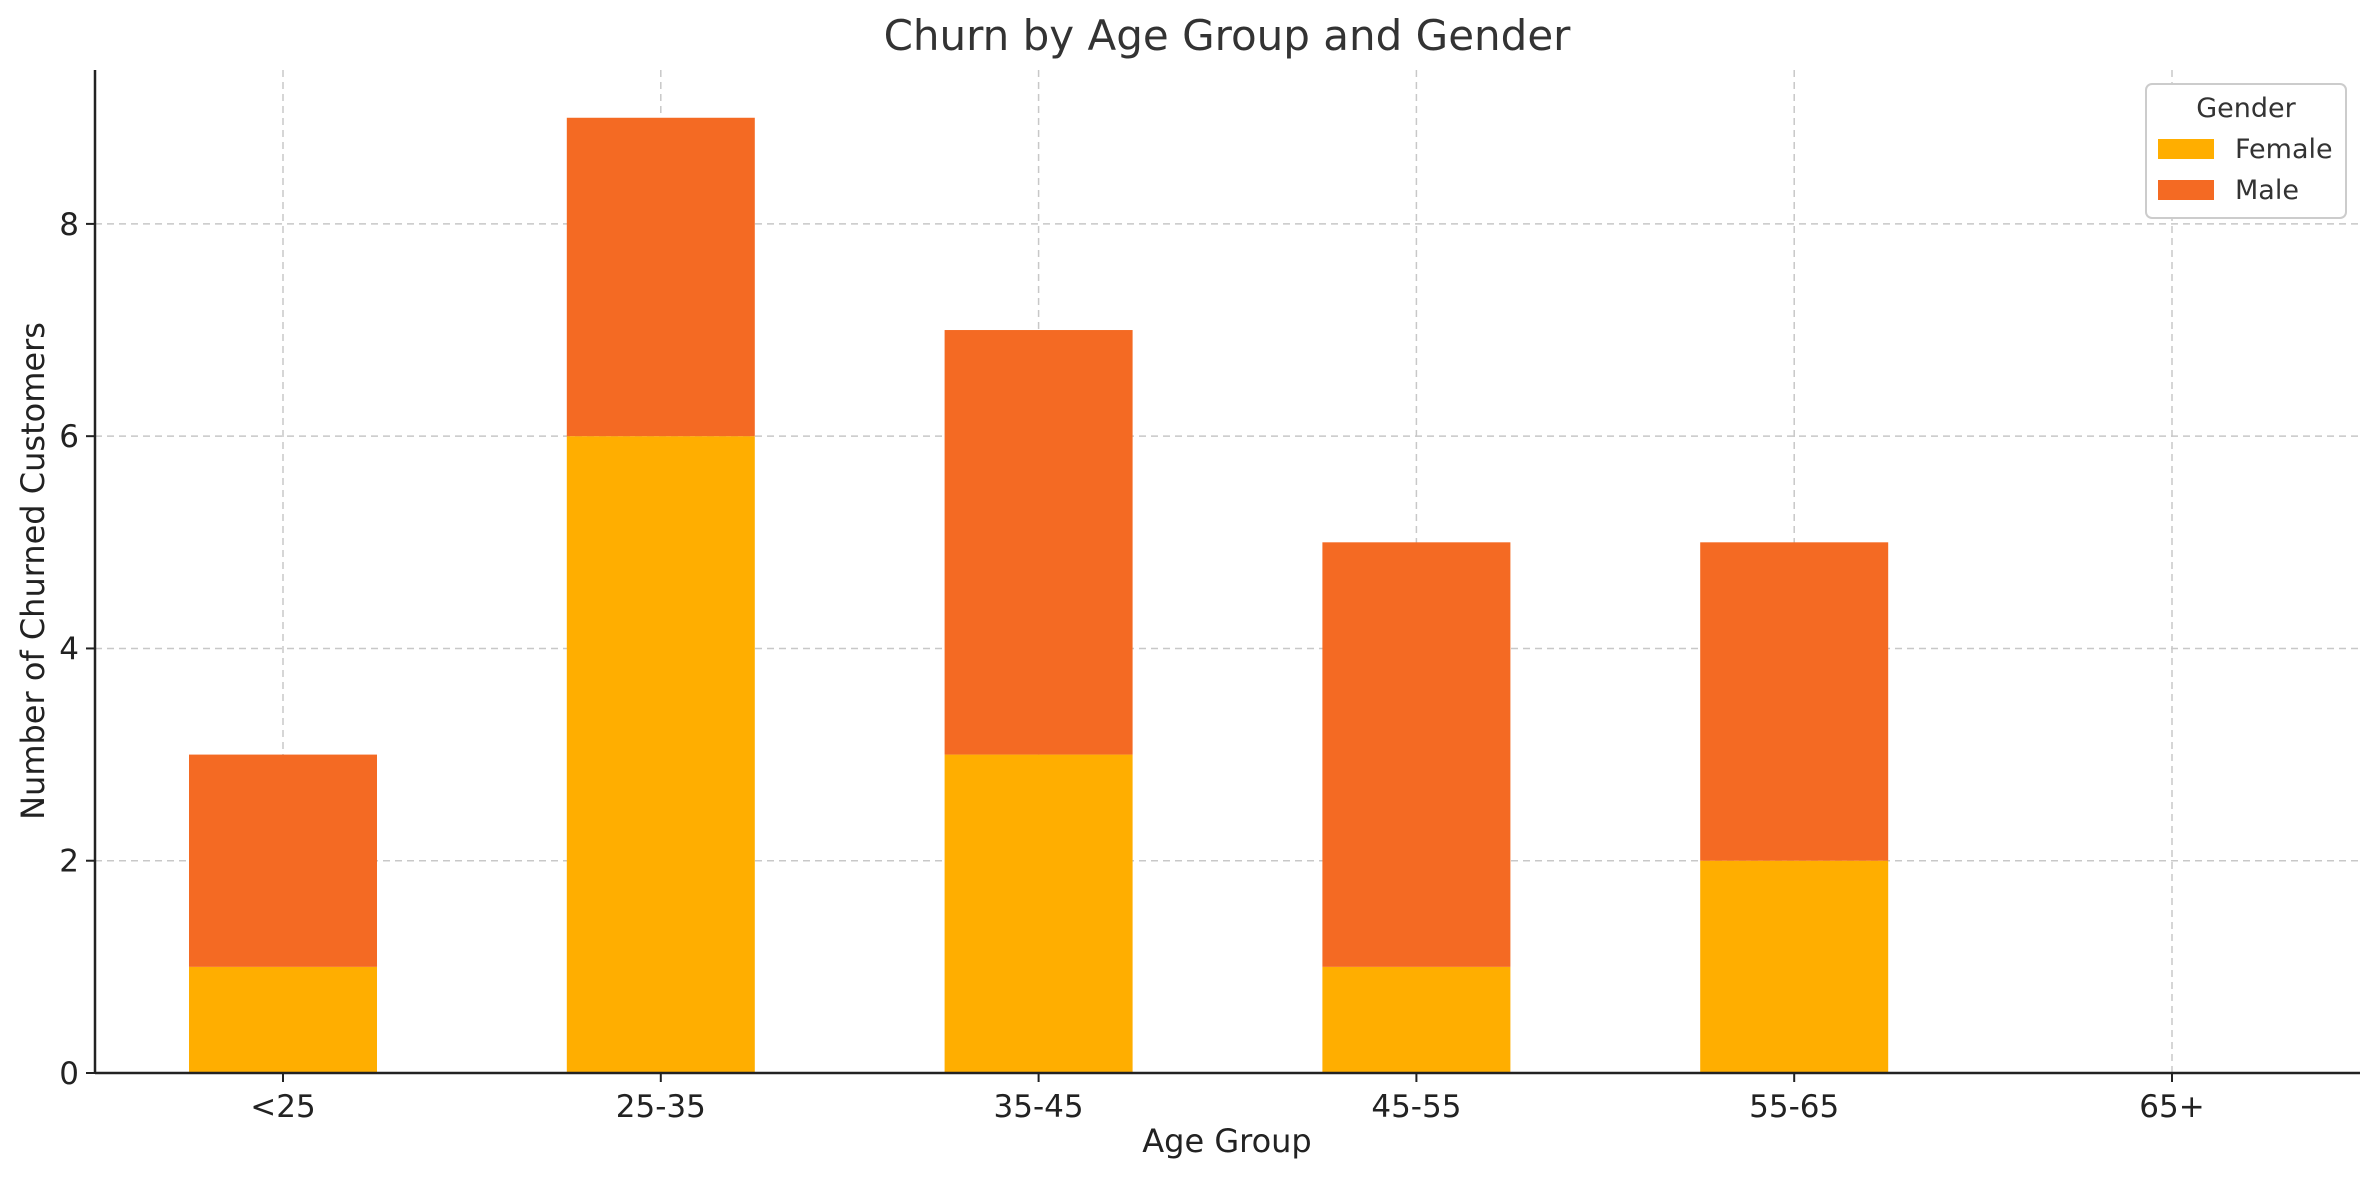  What do you see at coordinates (69, 862) in the screenshot?
I see `y-tick-label: 2` at bounding box center [69, 862].